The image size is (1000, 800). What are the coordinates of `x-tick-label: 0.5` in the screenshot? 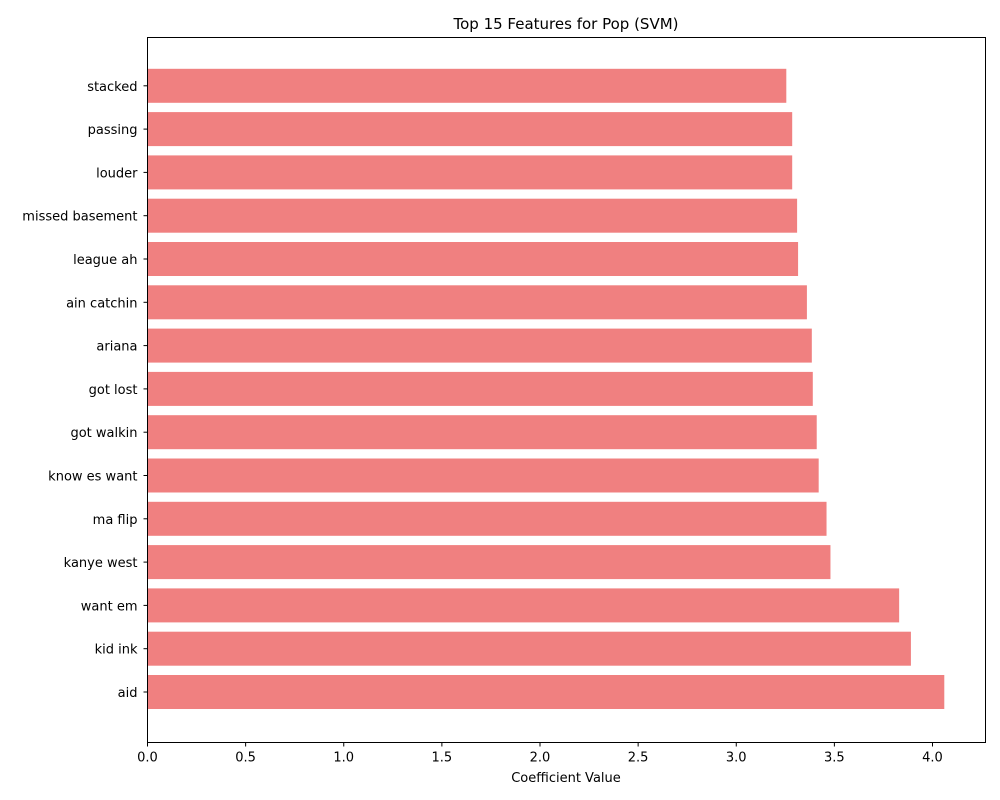 It's located at (245, 758).